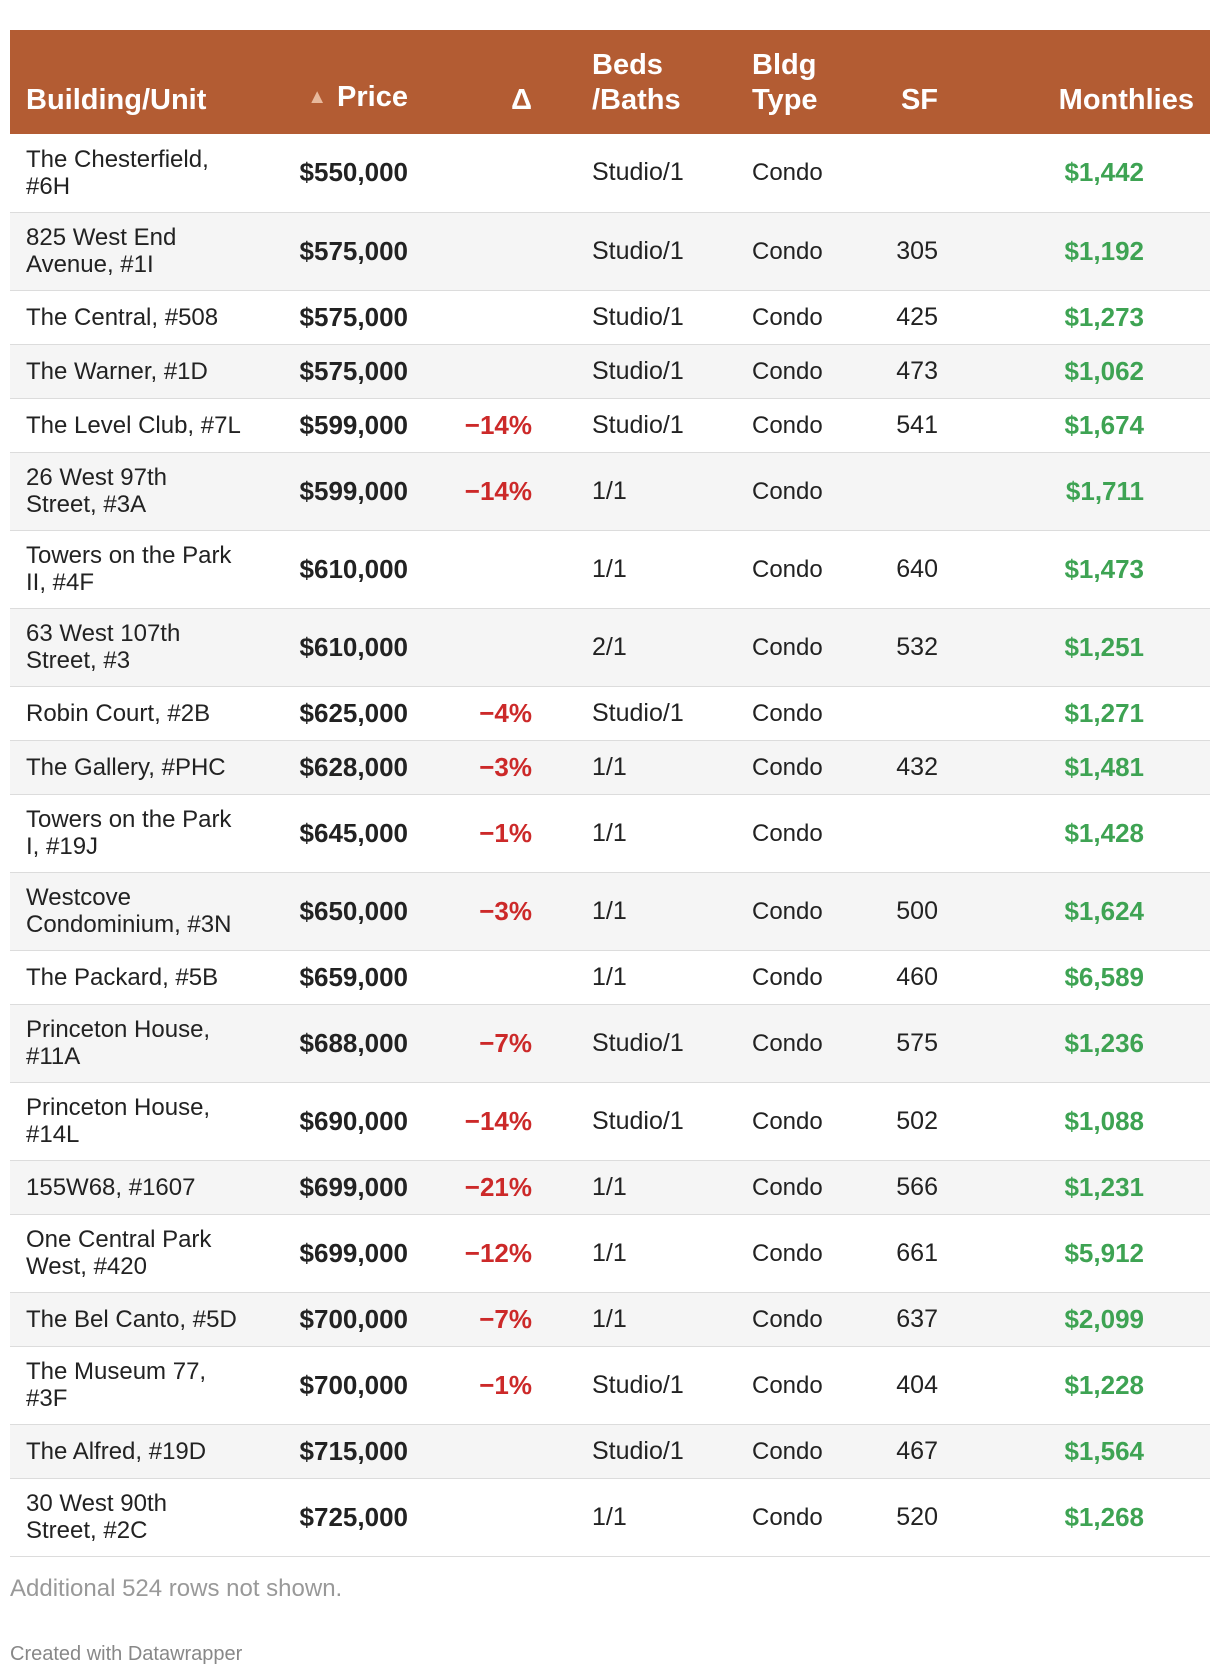 This screenshot has height=1680, width=1220. I want to click on cell-monthlies-value: $1,251, so click(1104, 646).